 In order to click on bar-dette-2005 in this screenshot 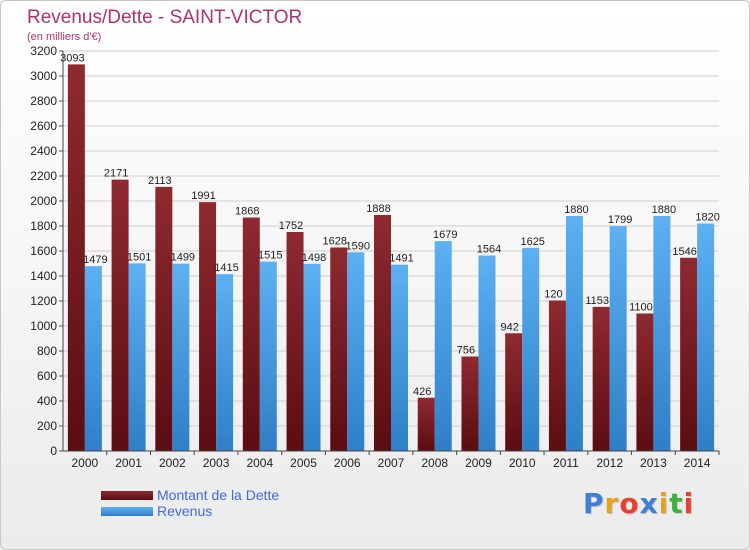, I will do `click(295, 341)`.